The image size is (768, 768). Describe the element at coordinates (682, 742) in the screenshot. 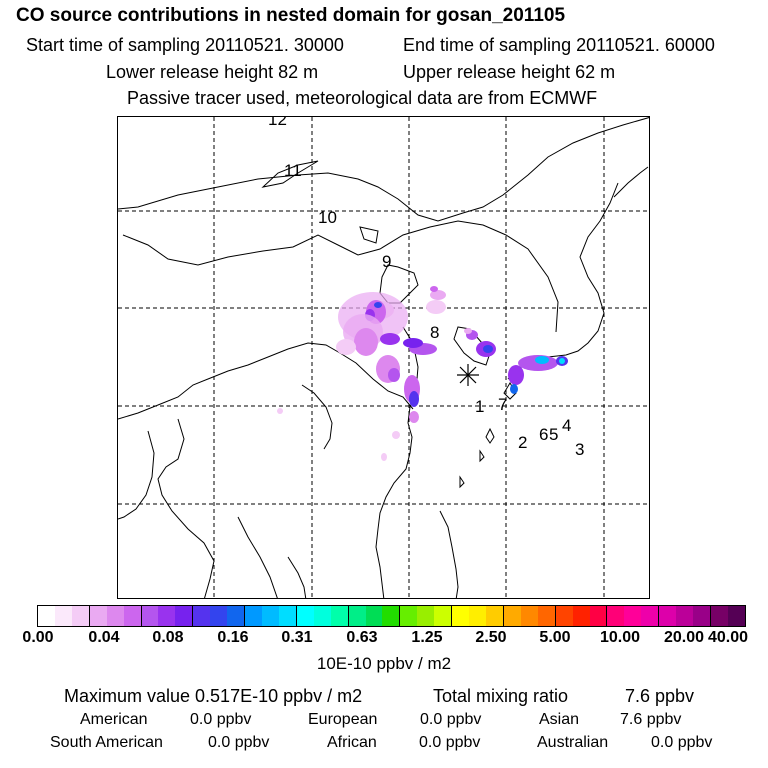

I see `region-australian-value: 0.0 ppbv` at that location.